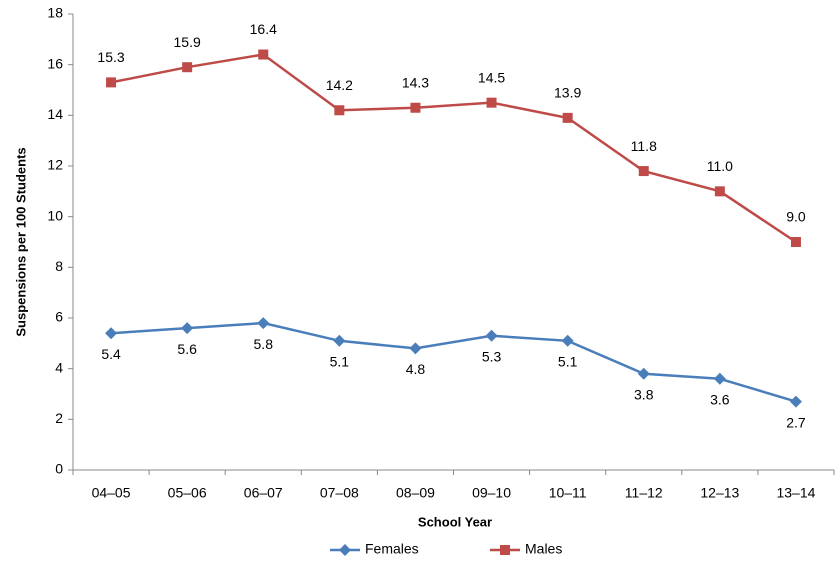  I want to click on data-label: 3.6, so click(720, 400).